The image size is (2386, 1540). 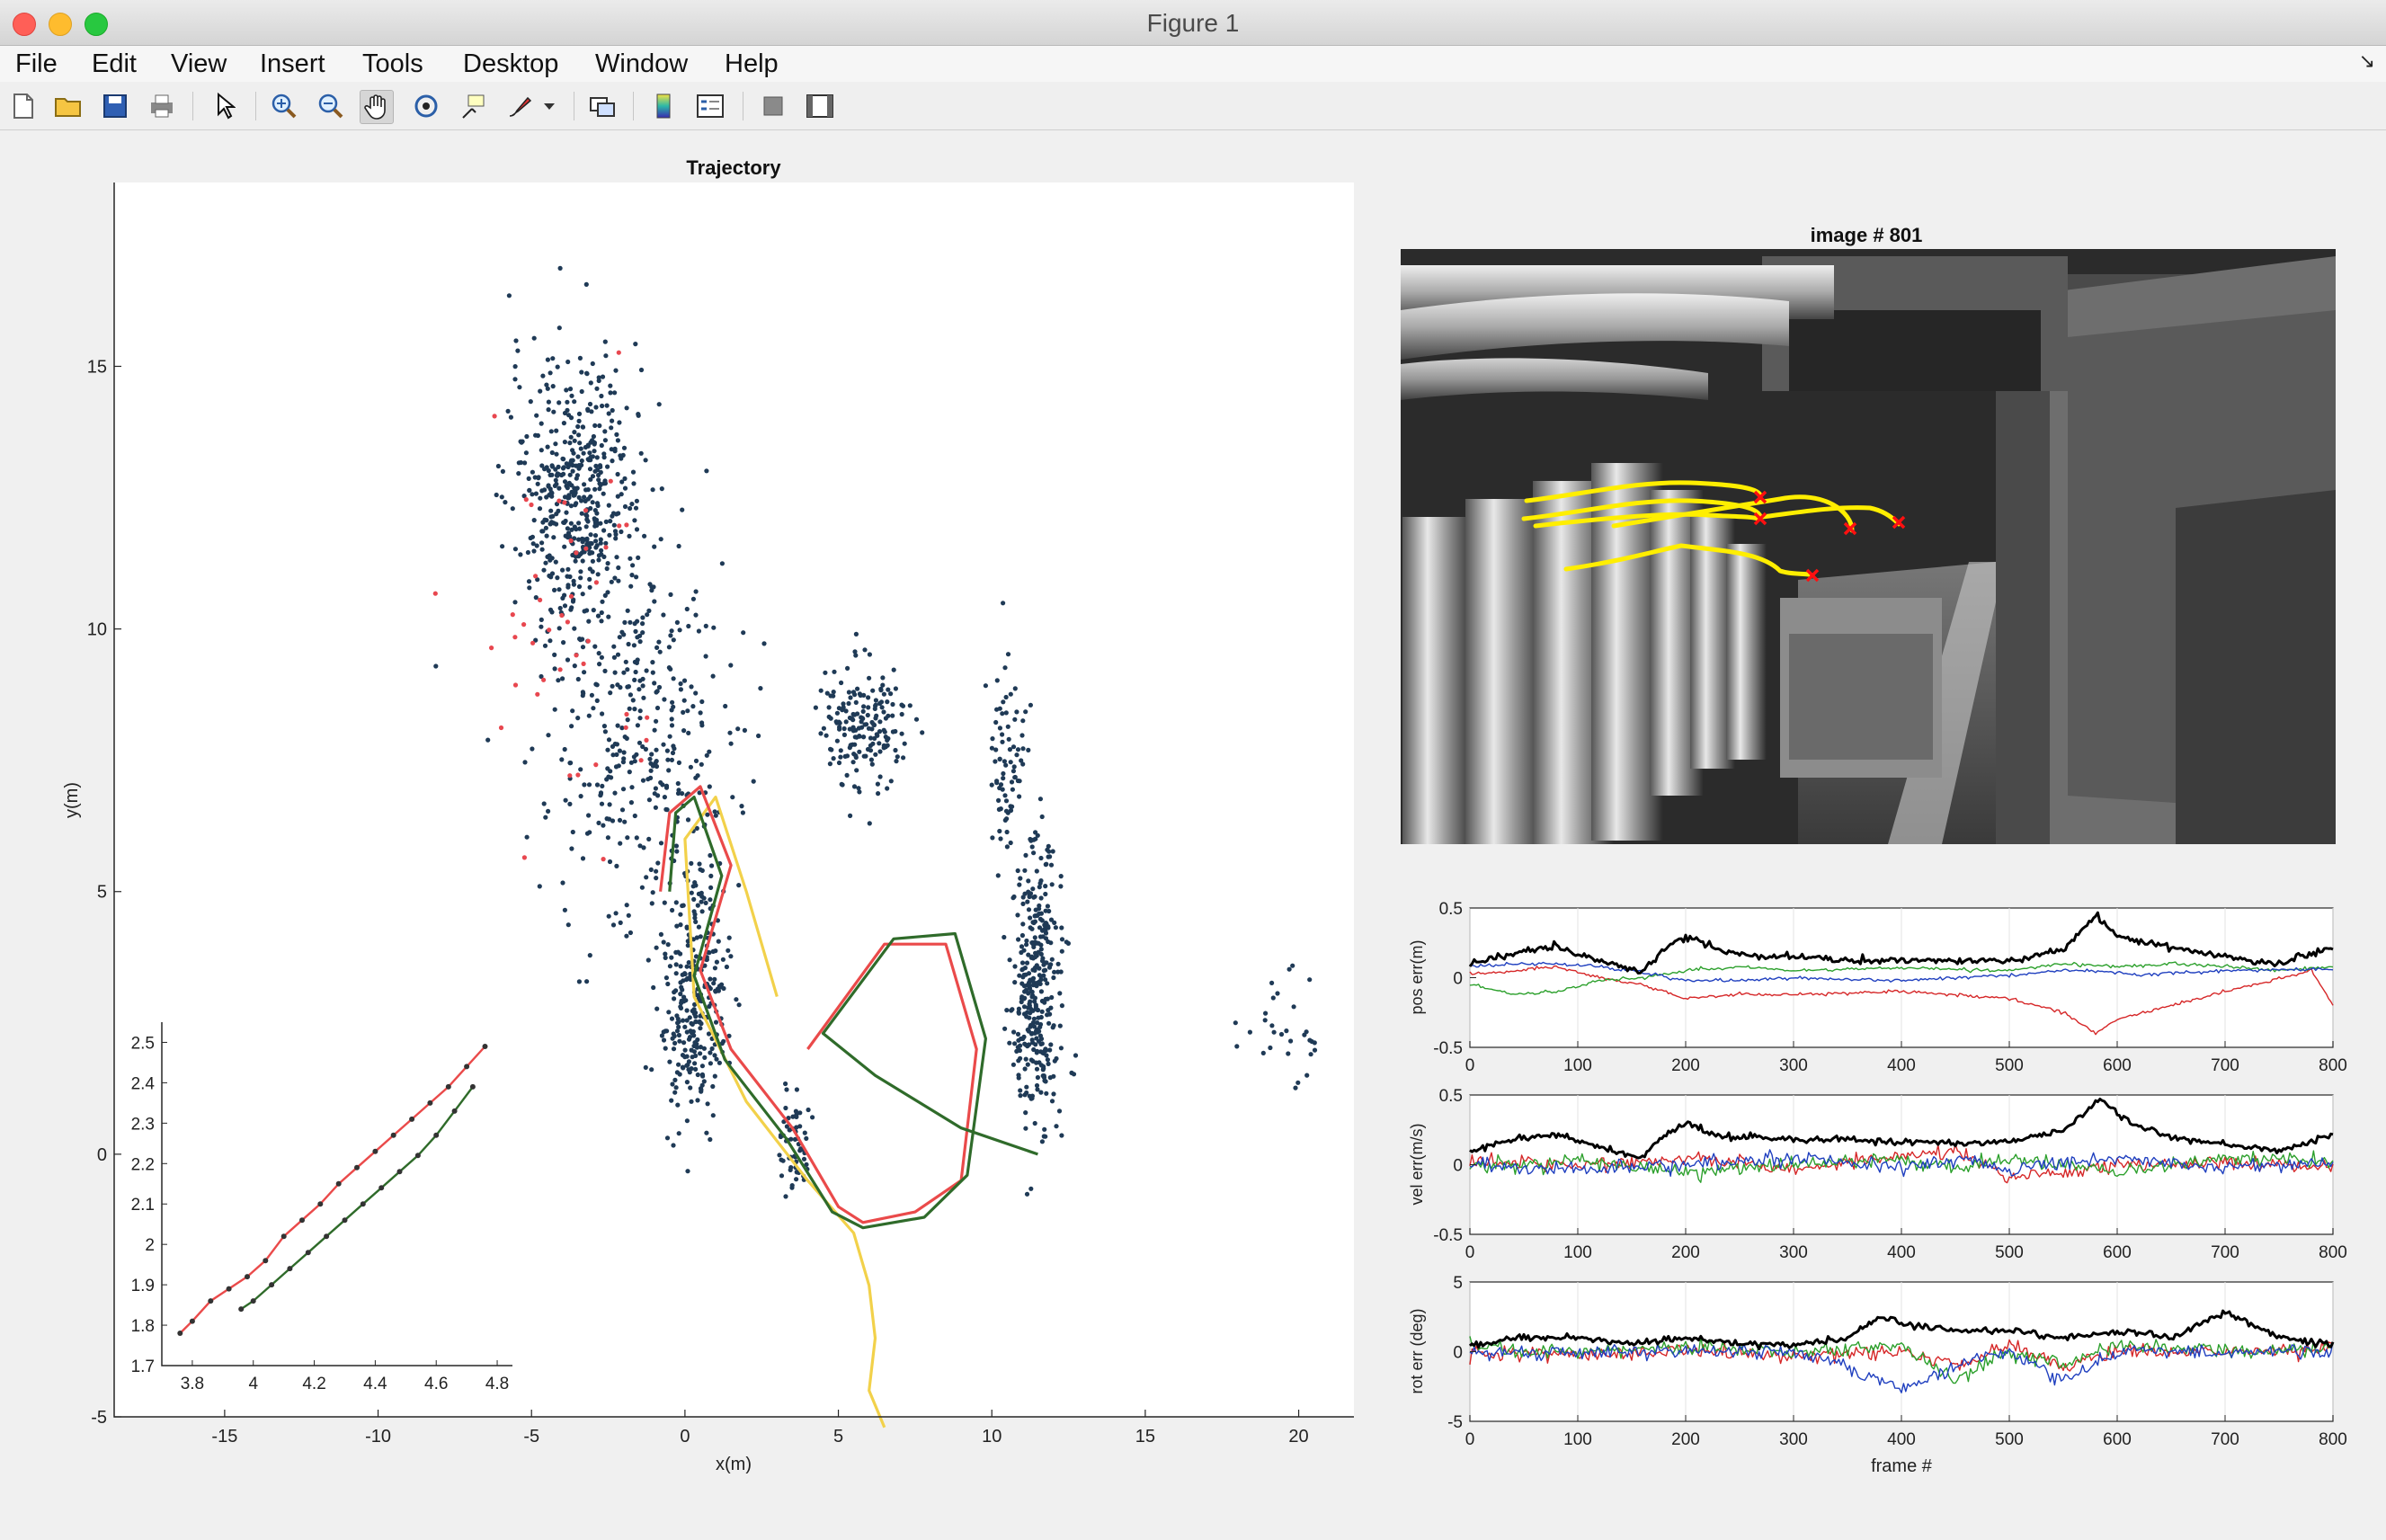 What do you see at coordinates (511, 63) in the screenshot?
I see `menu-desktop: Desktop` at bounding box center [511, 63].